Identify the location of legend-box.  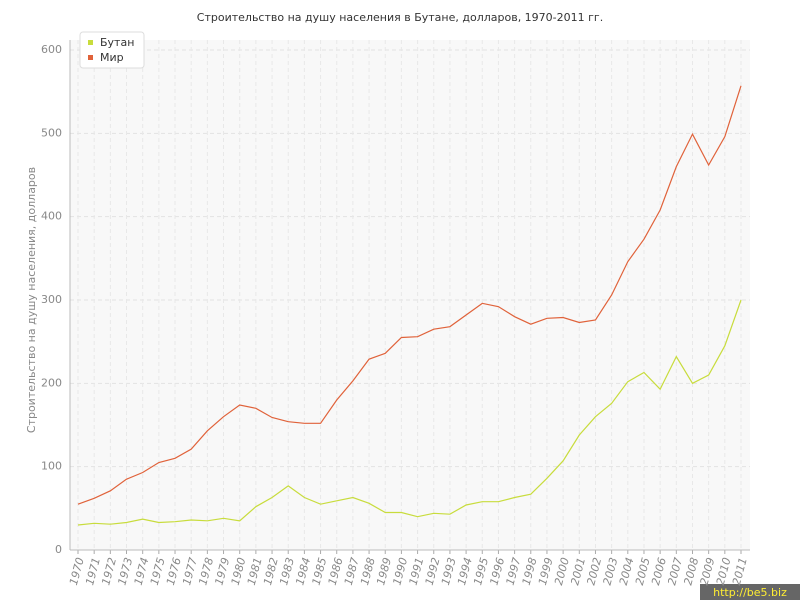
(112, 50).